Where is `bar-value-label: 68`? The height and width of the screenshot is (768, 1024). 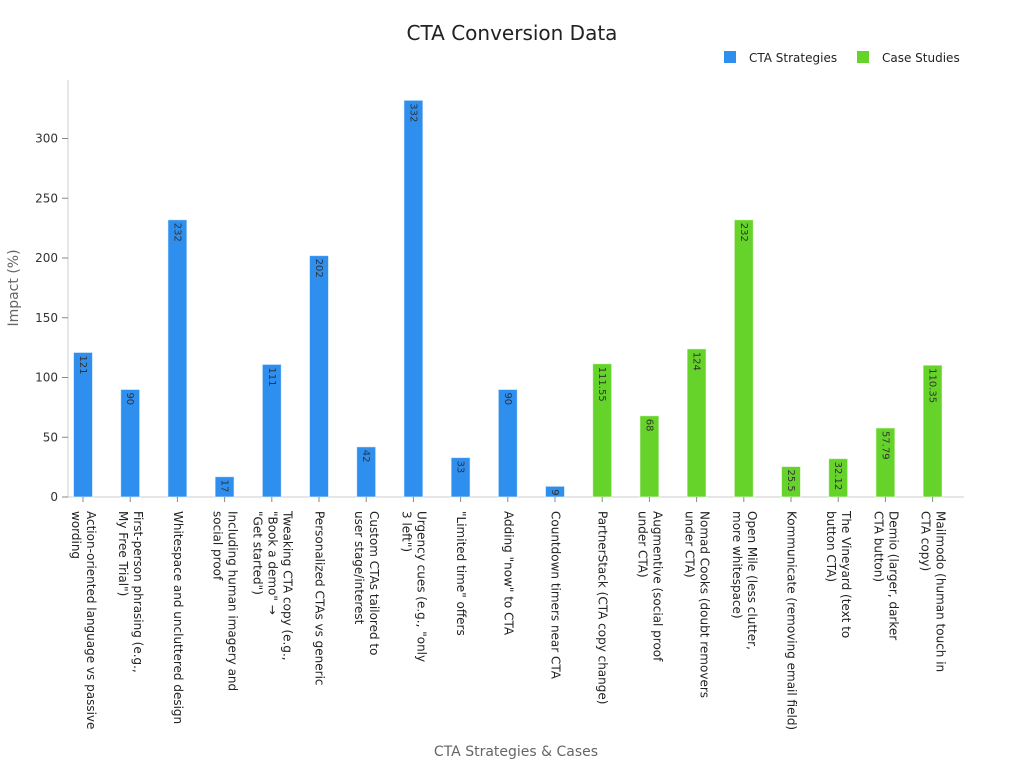 bar-value-label: 68 is located at coordinates (648, 425).